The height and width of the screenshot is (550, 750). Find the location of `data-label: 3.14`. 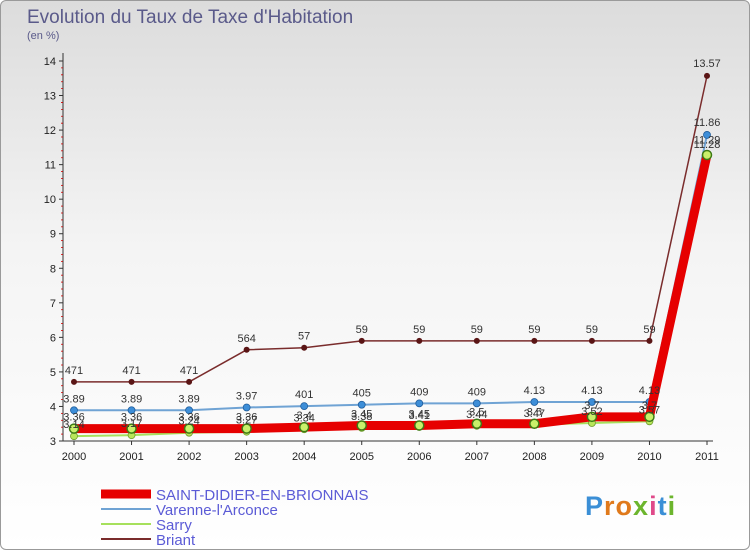

data-label: 3.14 is located at coordinates (73, 425).